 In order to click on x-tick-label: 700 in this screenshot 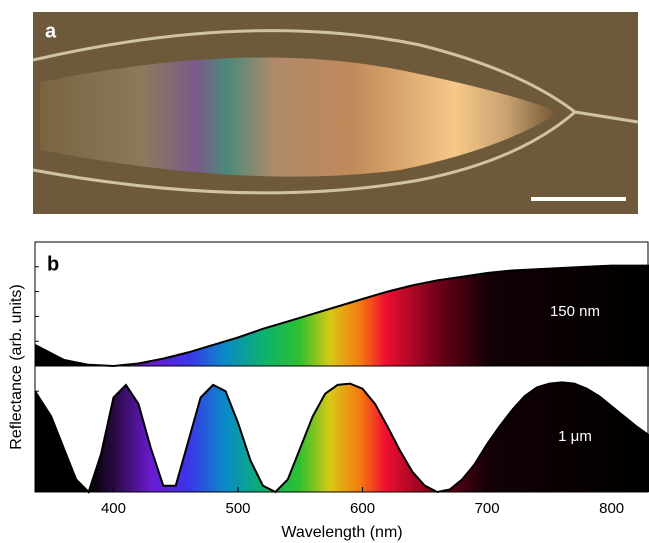, I will do `click(487, 508)`.